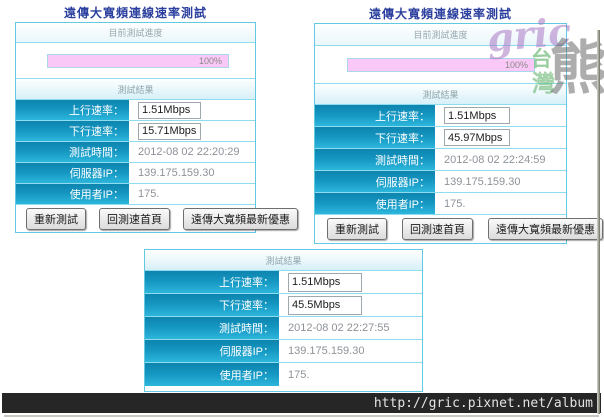 Image resolution: width=604 pixels, height=420 pixels. I want to click on footer-url-bar: http://gric.pixnet.net/album, so click(301, 403).